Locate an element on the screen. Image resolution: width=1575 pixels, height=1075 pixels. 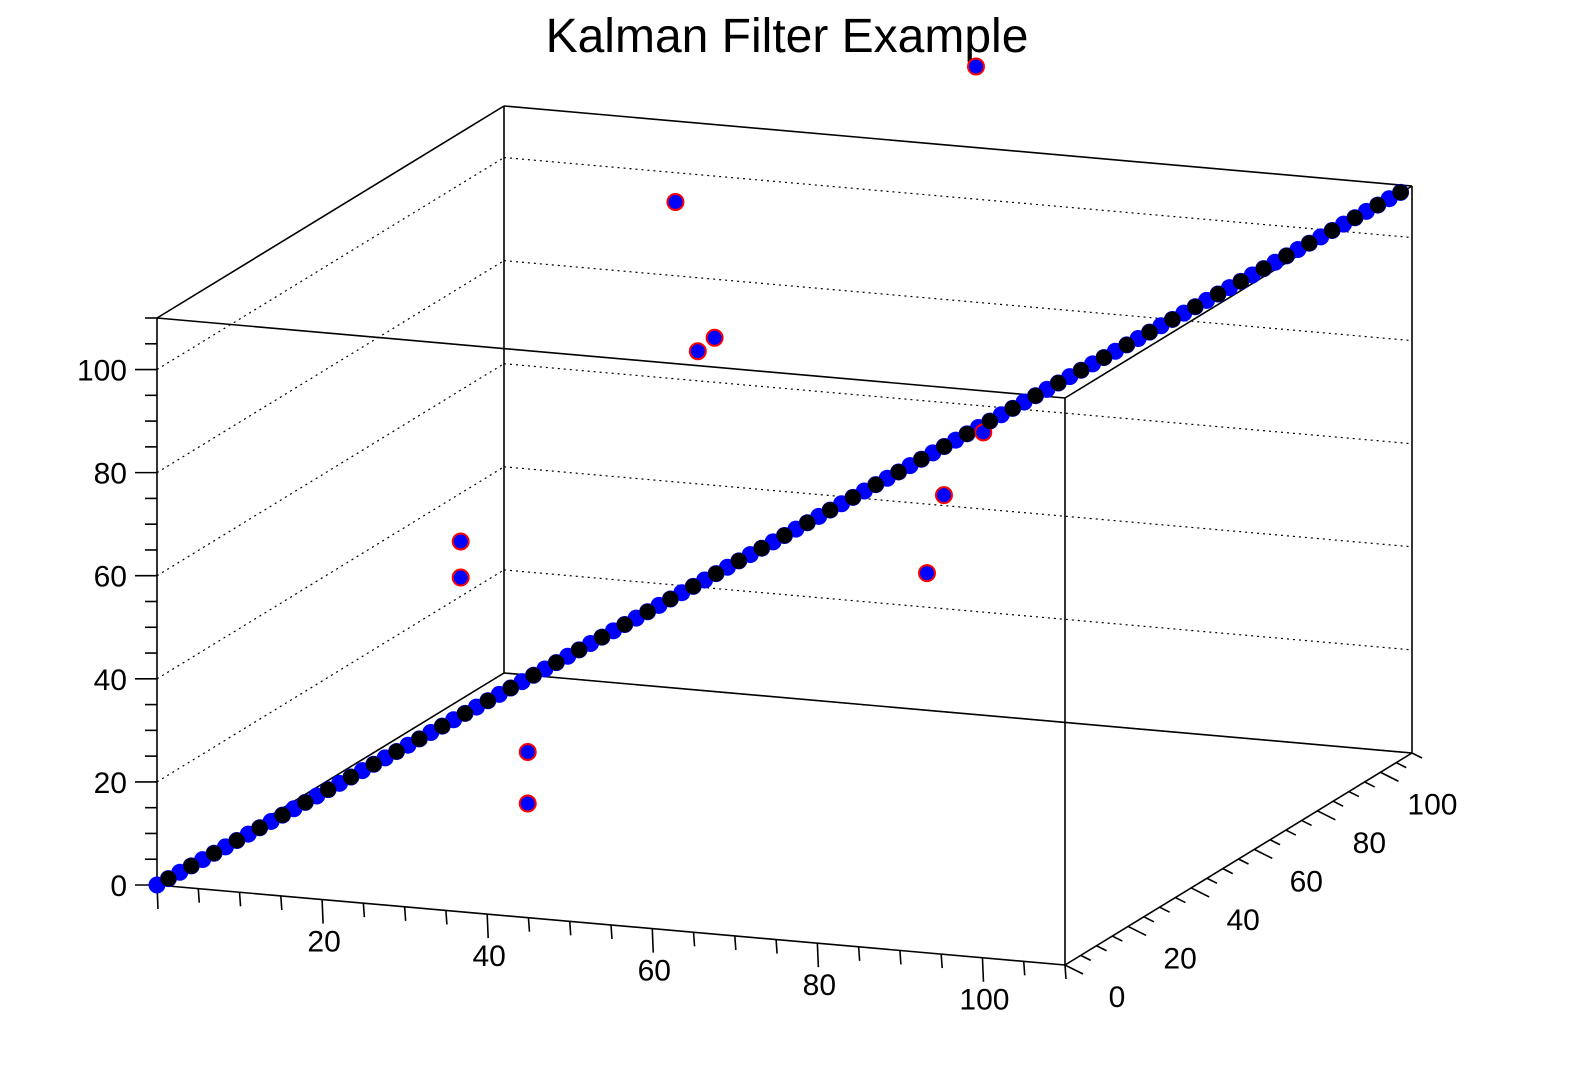
z-tick-label: 20 is located at coordinates (110, 783).